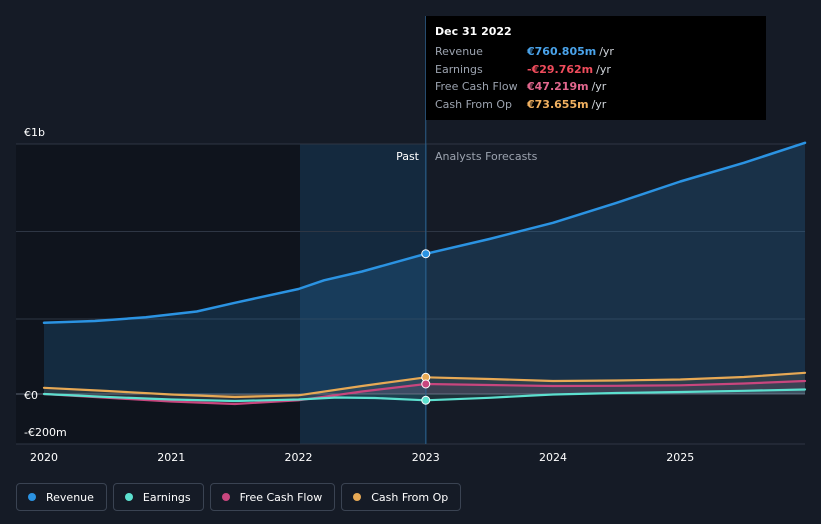  Describe the element at coordinates (299, 457) in the screenshot. I see `x-tick-2022: 2022` at that location.